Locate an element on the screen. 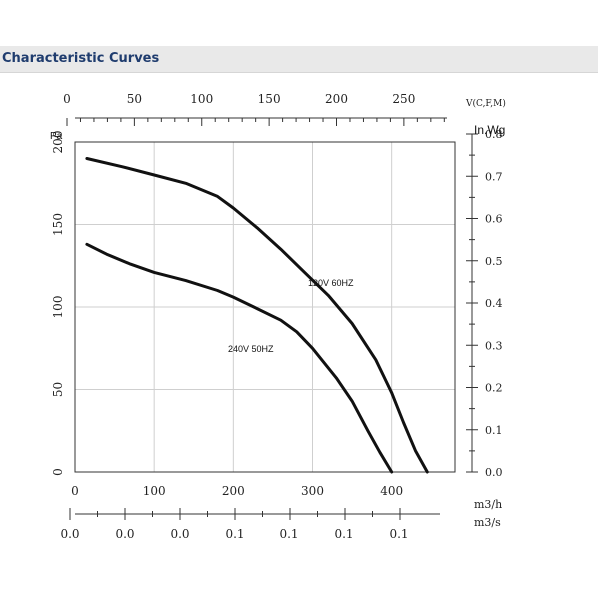 Image resolution: width=600 pixels, height=600 pixels. x-tick-label: 200 is located at coordinates (233, 491).